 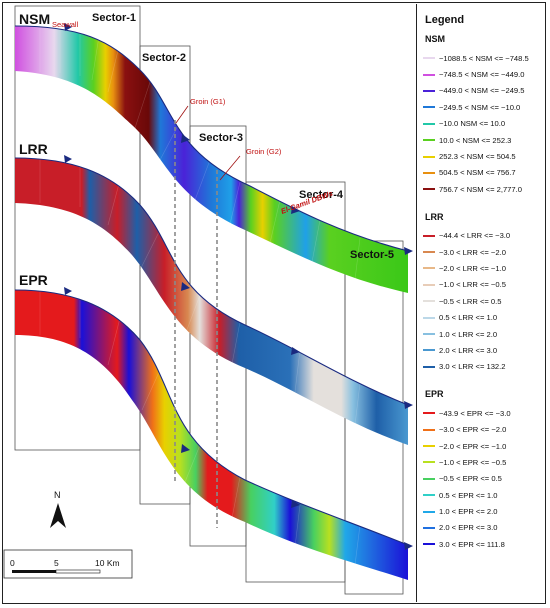 I want to click on legend-item: 10.0 < NSM <= 252.3, so click(x=484, y=140).